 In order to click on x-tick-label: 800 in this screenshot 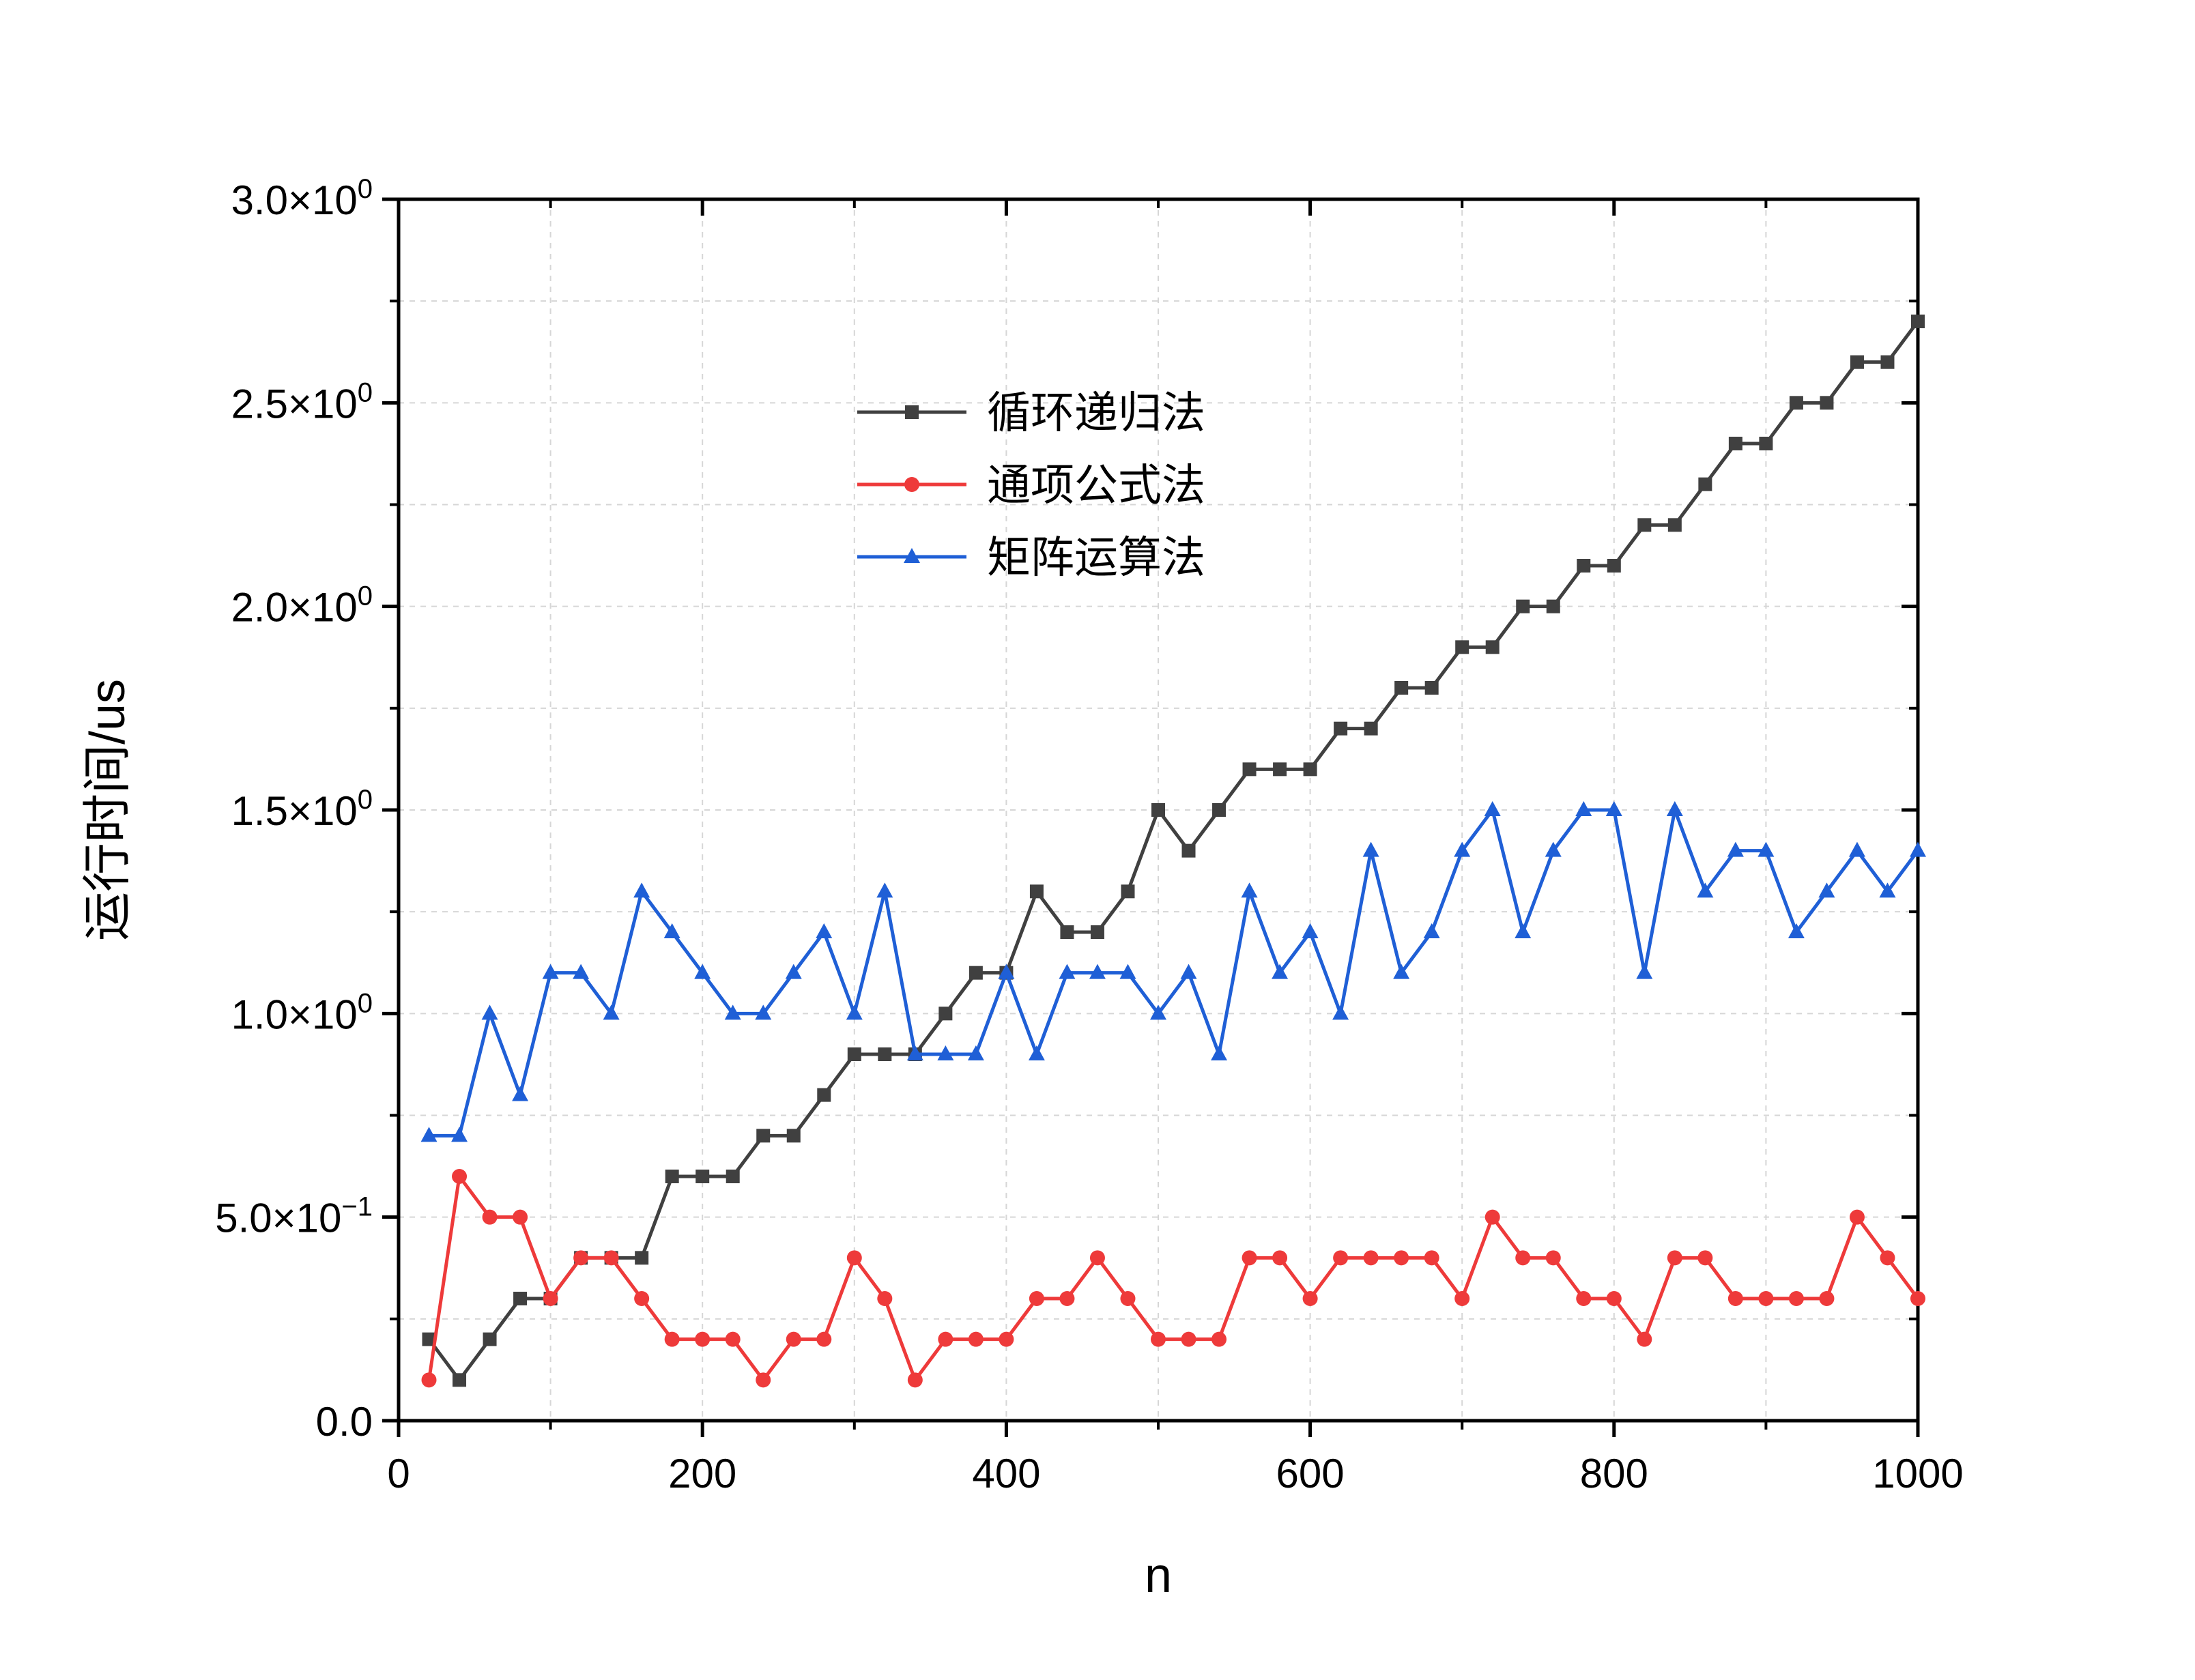, I will do `click(1614, 1473)`.